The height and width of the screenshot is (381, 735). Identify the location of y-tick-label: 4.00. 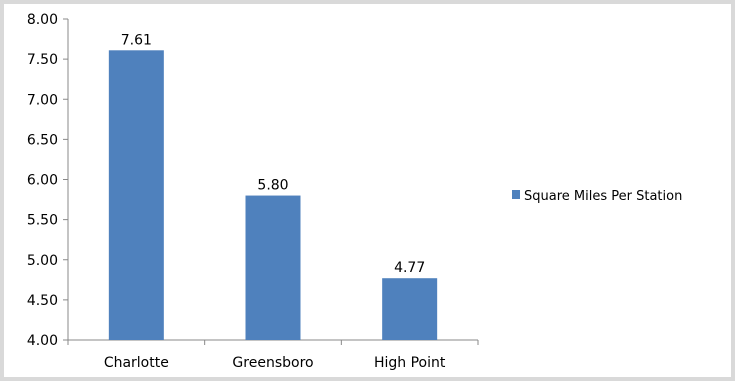
(42, 341).